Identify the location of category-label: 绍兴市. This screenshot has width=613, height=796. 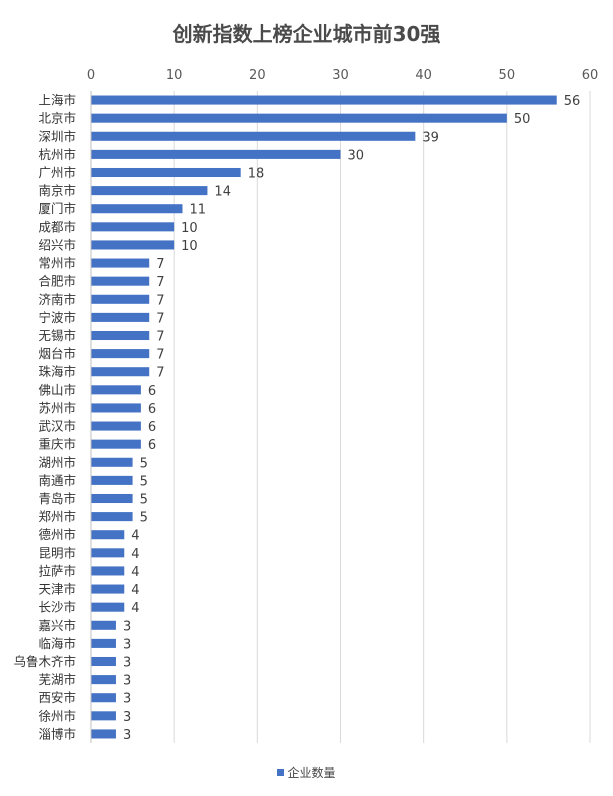
(57, 244).